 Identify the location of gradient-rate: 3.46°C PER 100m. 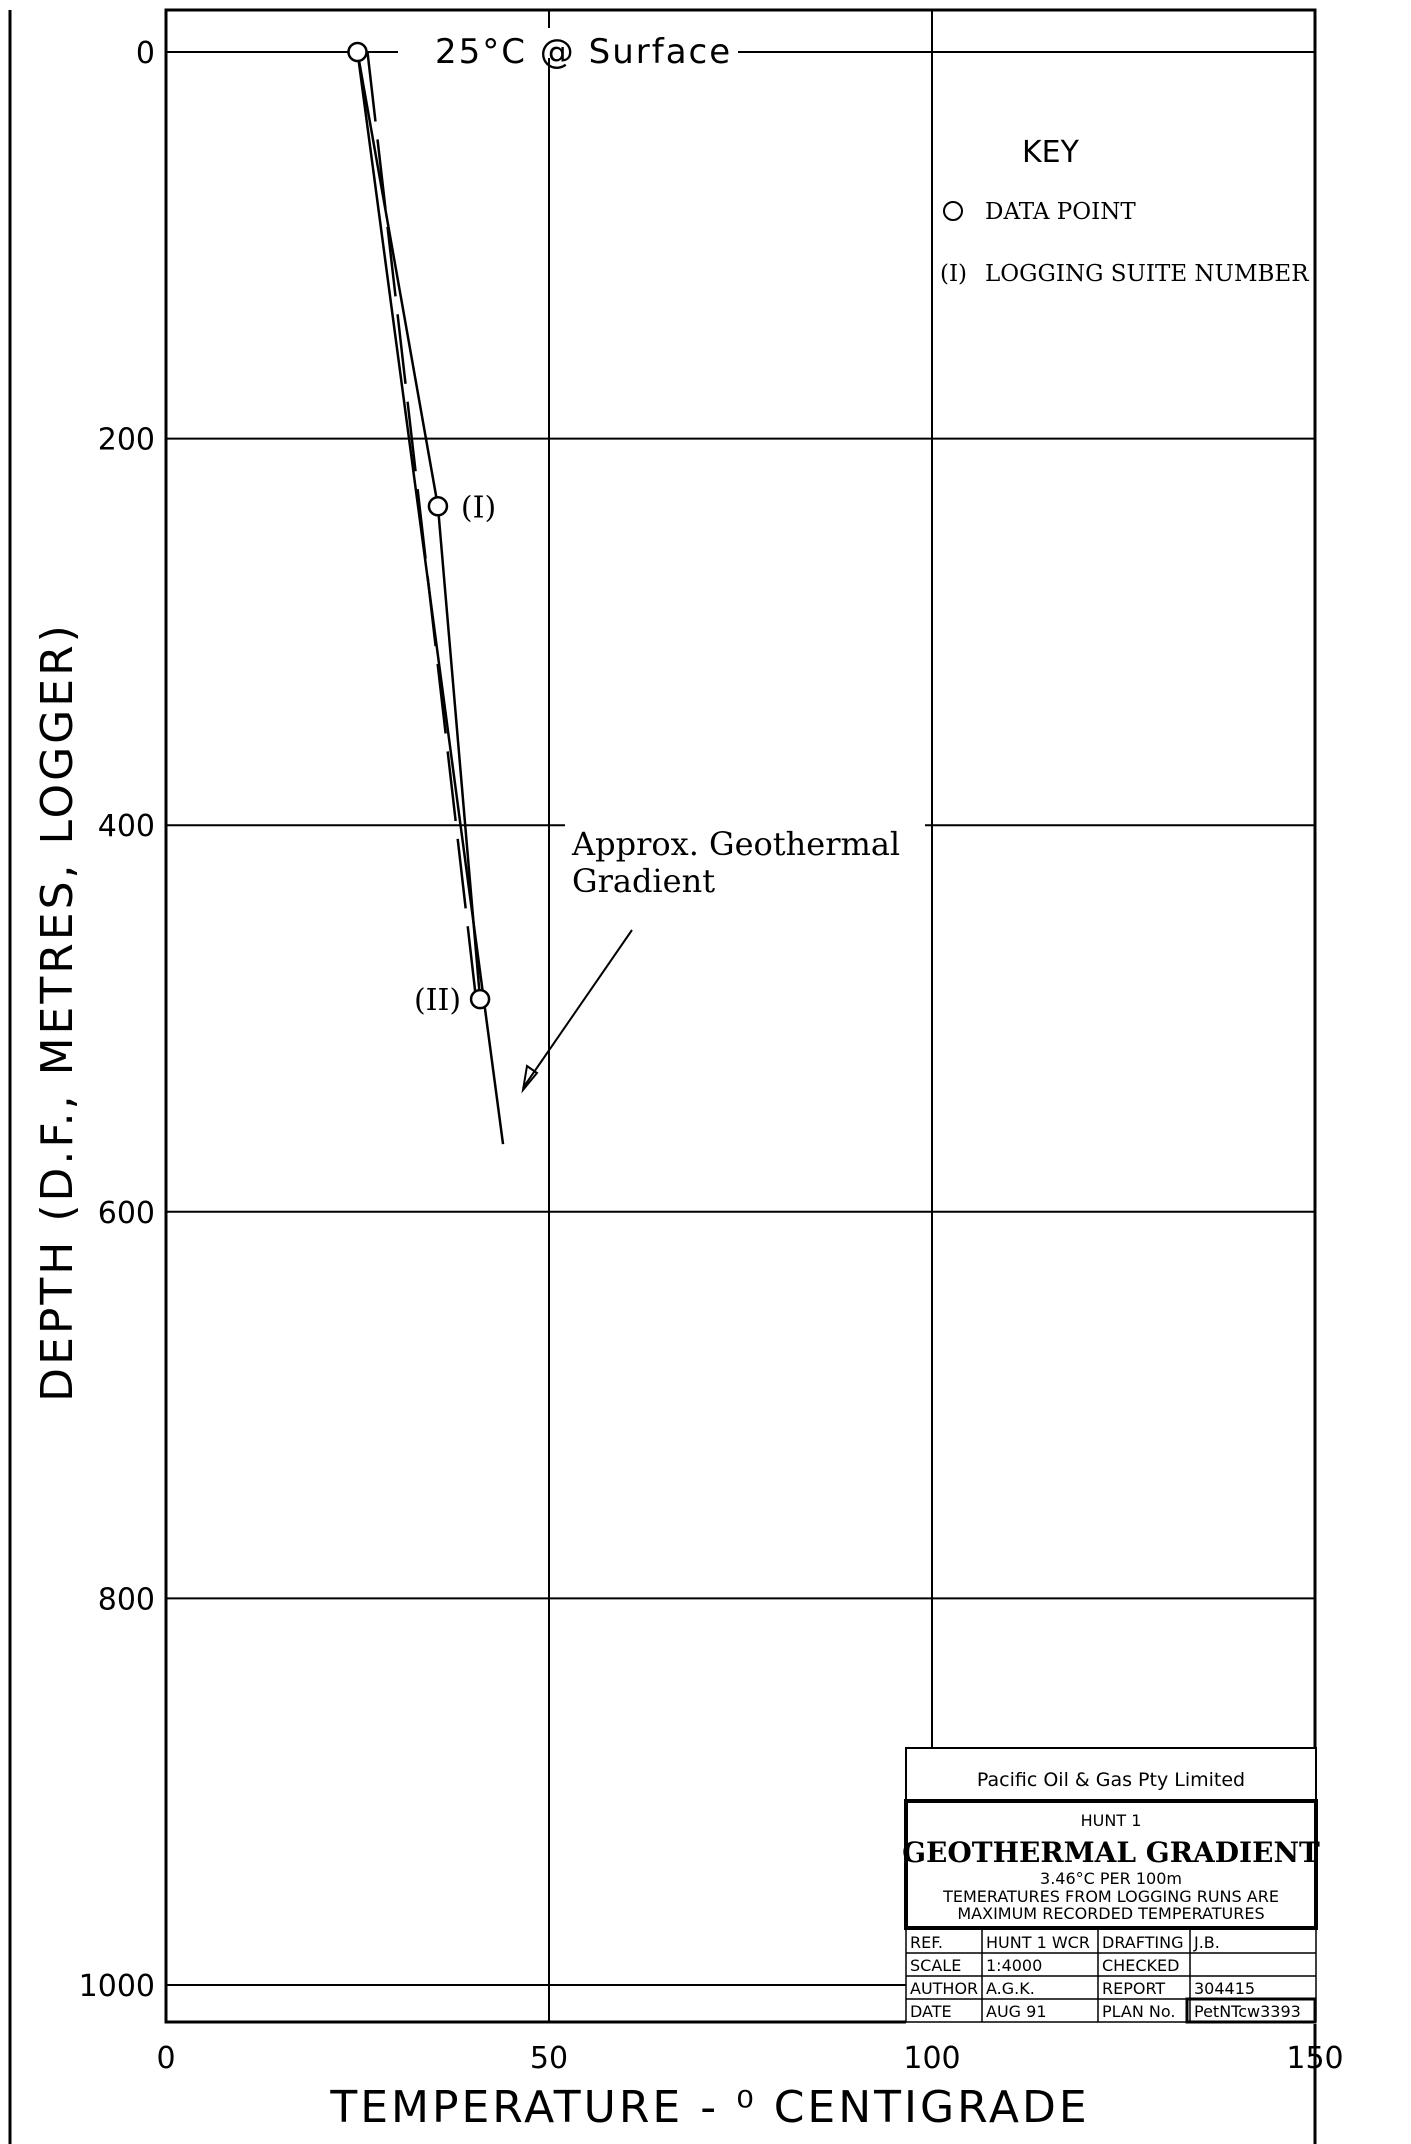
(1111, 1878).